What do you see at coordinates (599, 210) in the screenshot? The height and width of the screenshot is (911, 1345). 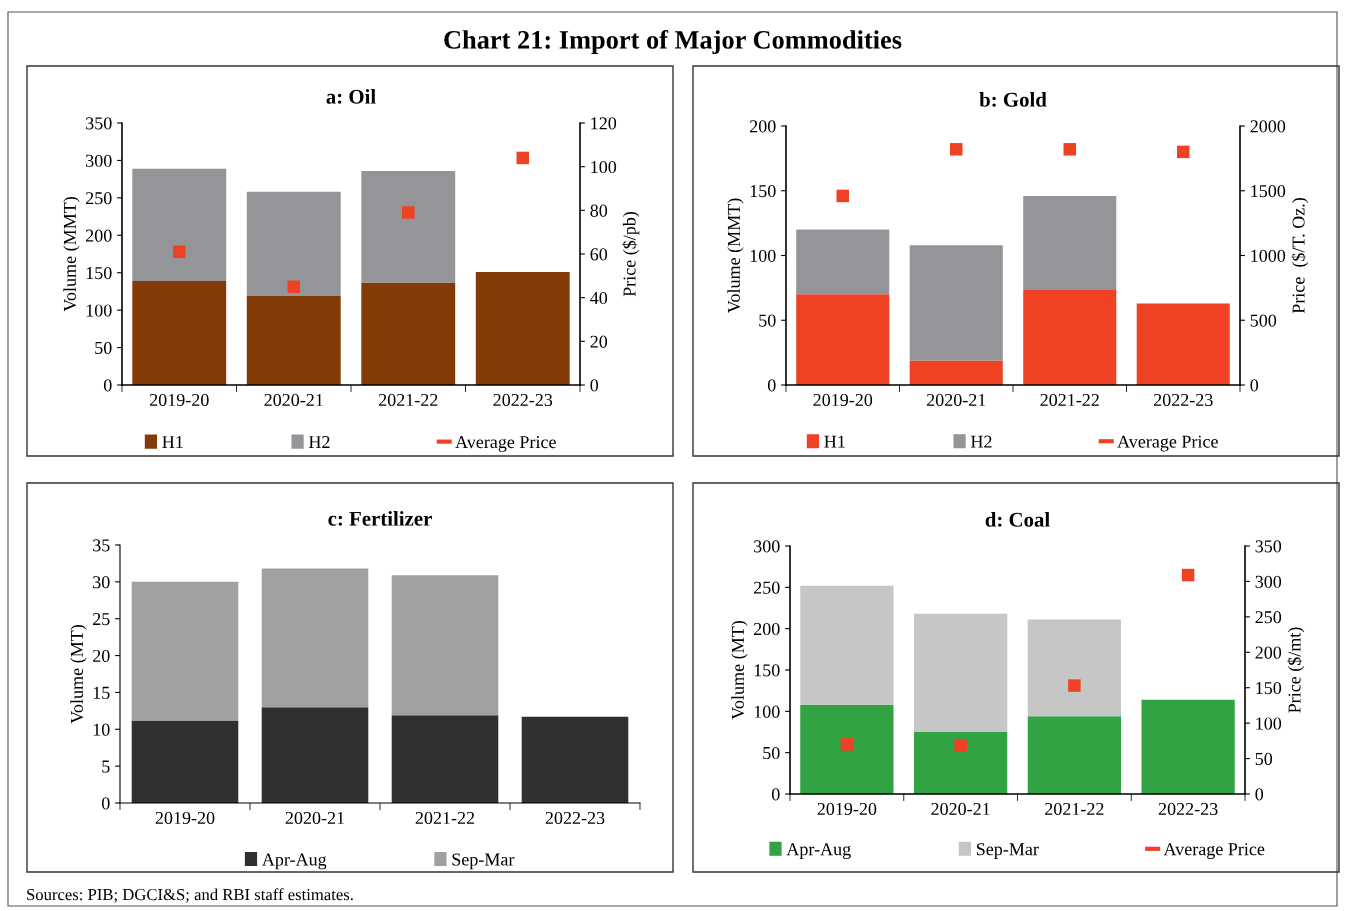 I see `y2-tick-label: 80` at bounding box center [599, 210].